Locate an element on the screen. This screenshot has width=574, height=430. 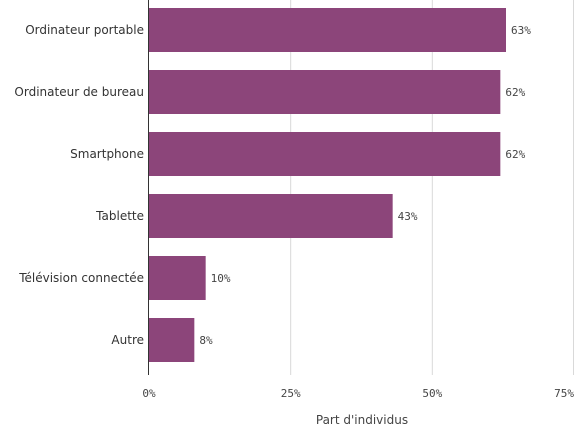
x-tick-label: 75% is located at coordinates (564, 393).